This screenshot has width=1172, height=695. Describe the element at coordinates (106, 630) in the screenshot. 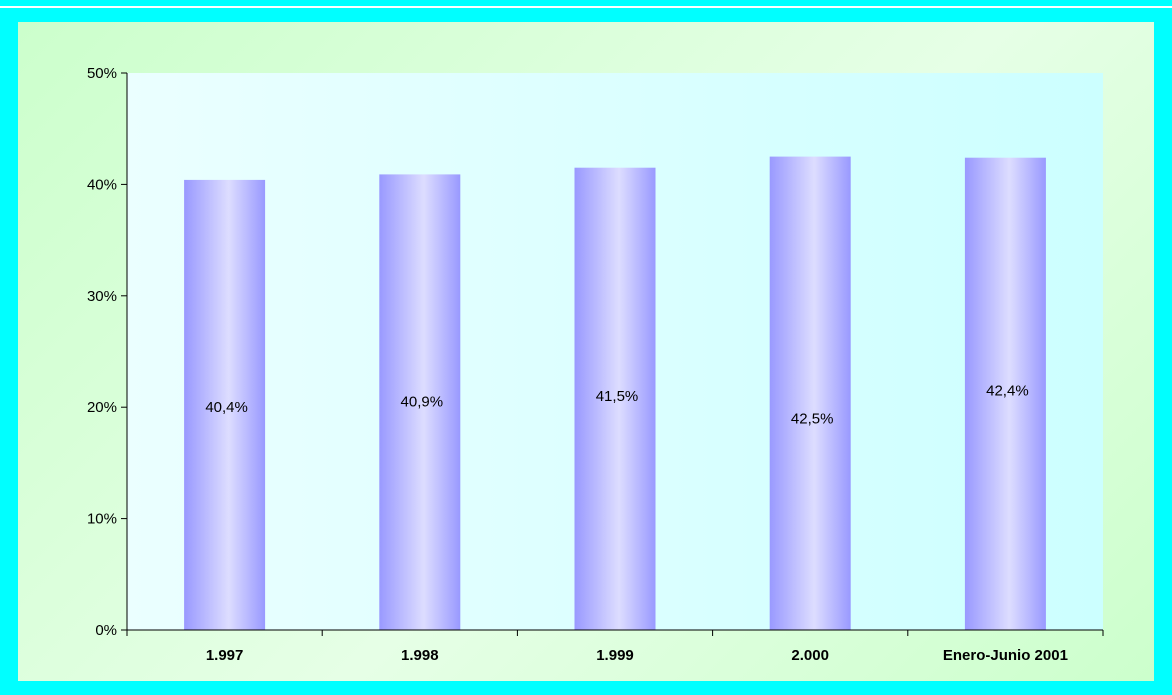

I see `y-tick-label-0: 0%` at that location.